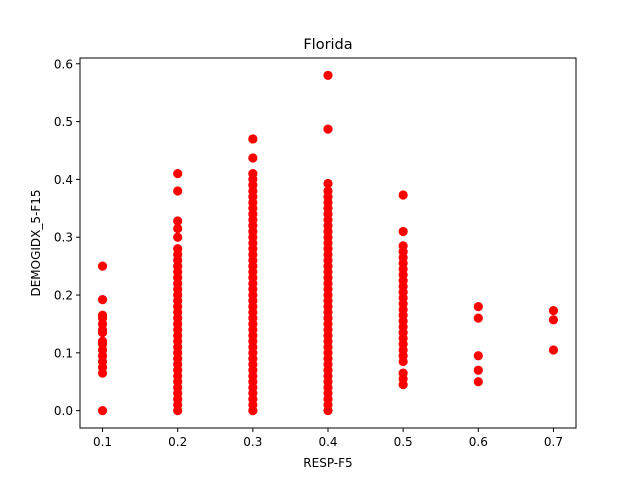  Describe the element at coordinates (63, 411) in the screenshot. I see `y-tick-label: 0.0` at that location.